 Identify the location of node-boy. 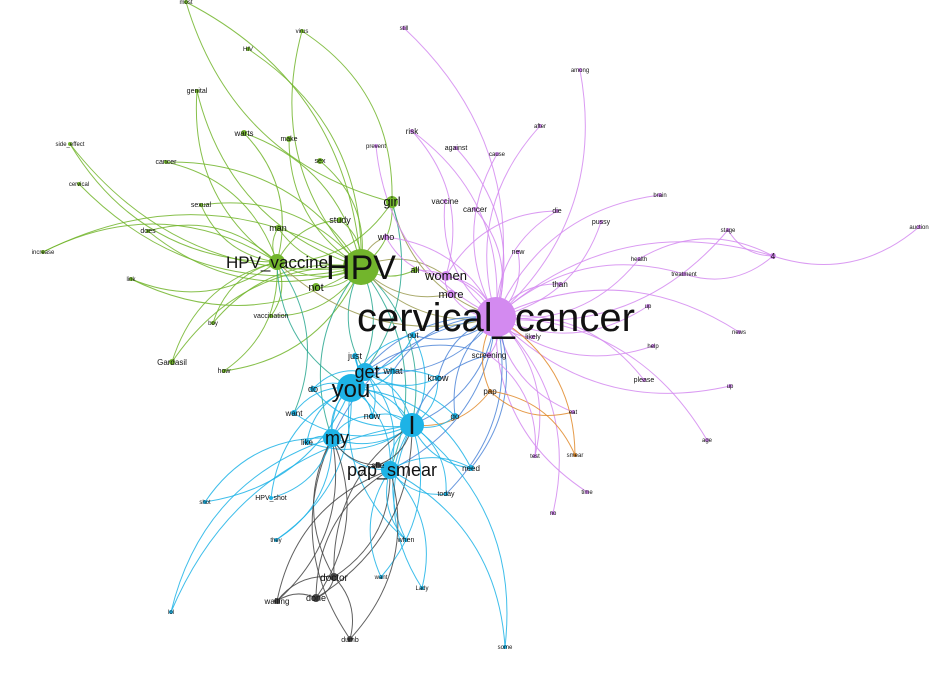
(213, 323).